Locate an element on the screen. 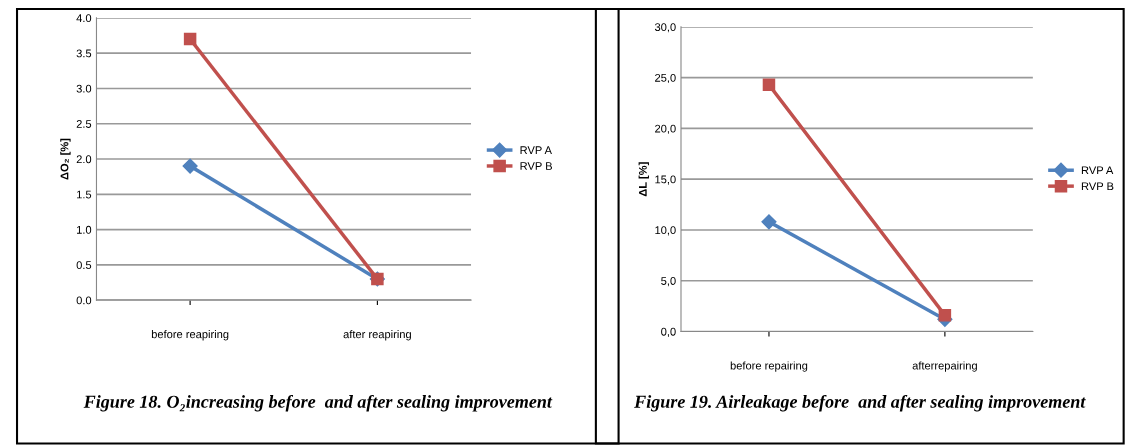  y-tick-label: 5,0 is located at coordinates (668, 282).